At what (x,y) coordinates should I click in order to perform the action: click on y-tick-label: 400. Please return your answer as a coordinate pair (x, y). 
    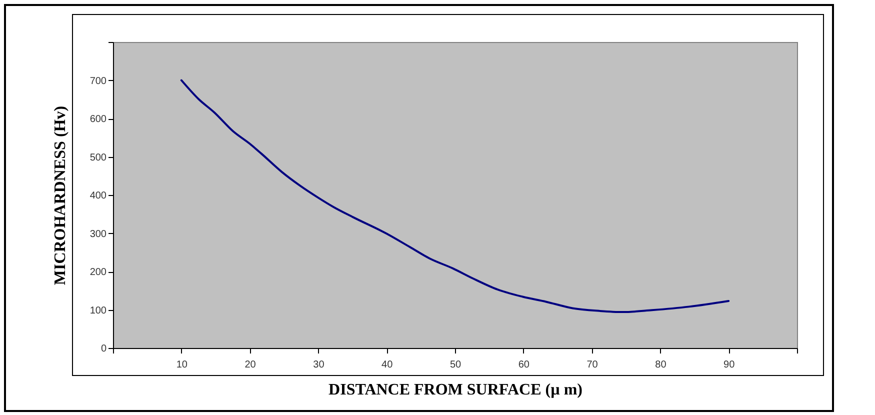
    Looking at the image, I should click on (98, 196).